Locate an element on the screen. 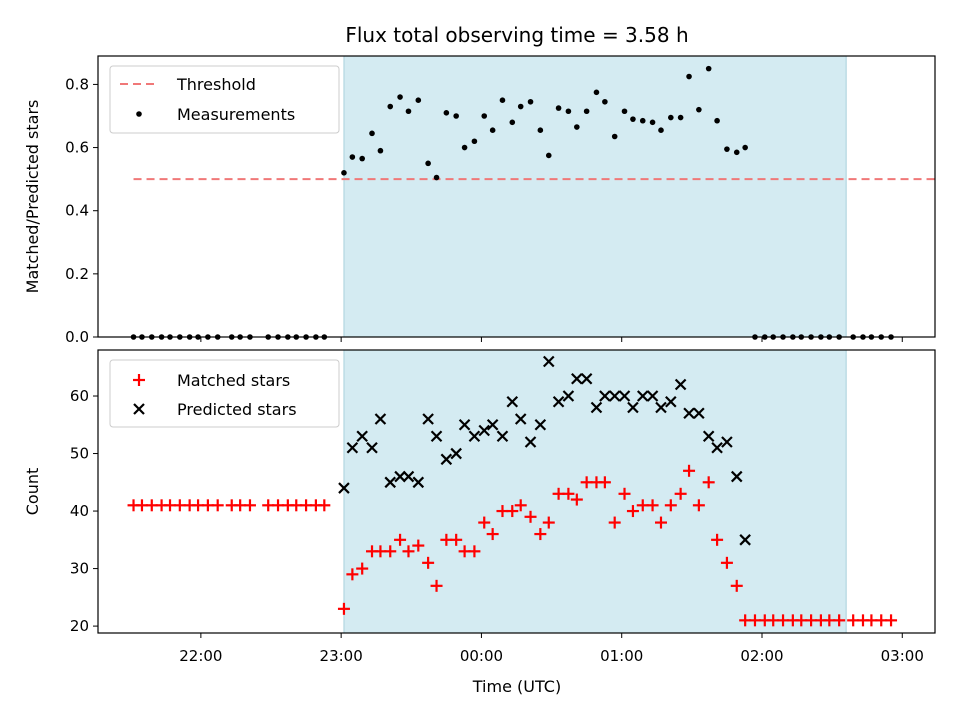 The height and width of the screenshot is (724, 960). y-tick-label: 0.8 is located at coordinates (77, 84).